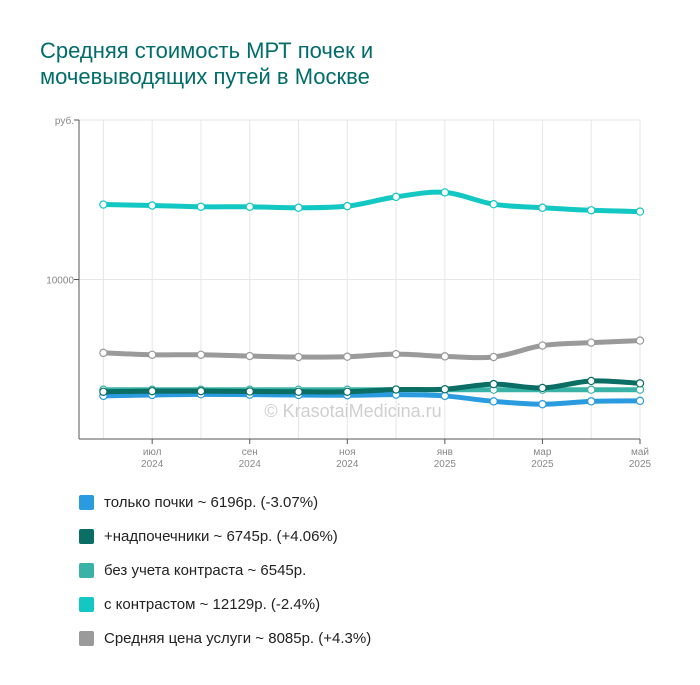  Describe the element at coordinates (60, 281) in the screenshot. I see `y-tick-label: 10000` at that location.